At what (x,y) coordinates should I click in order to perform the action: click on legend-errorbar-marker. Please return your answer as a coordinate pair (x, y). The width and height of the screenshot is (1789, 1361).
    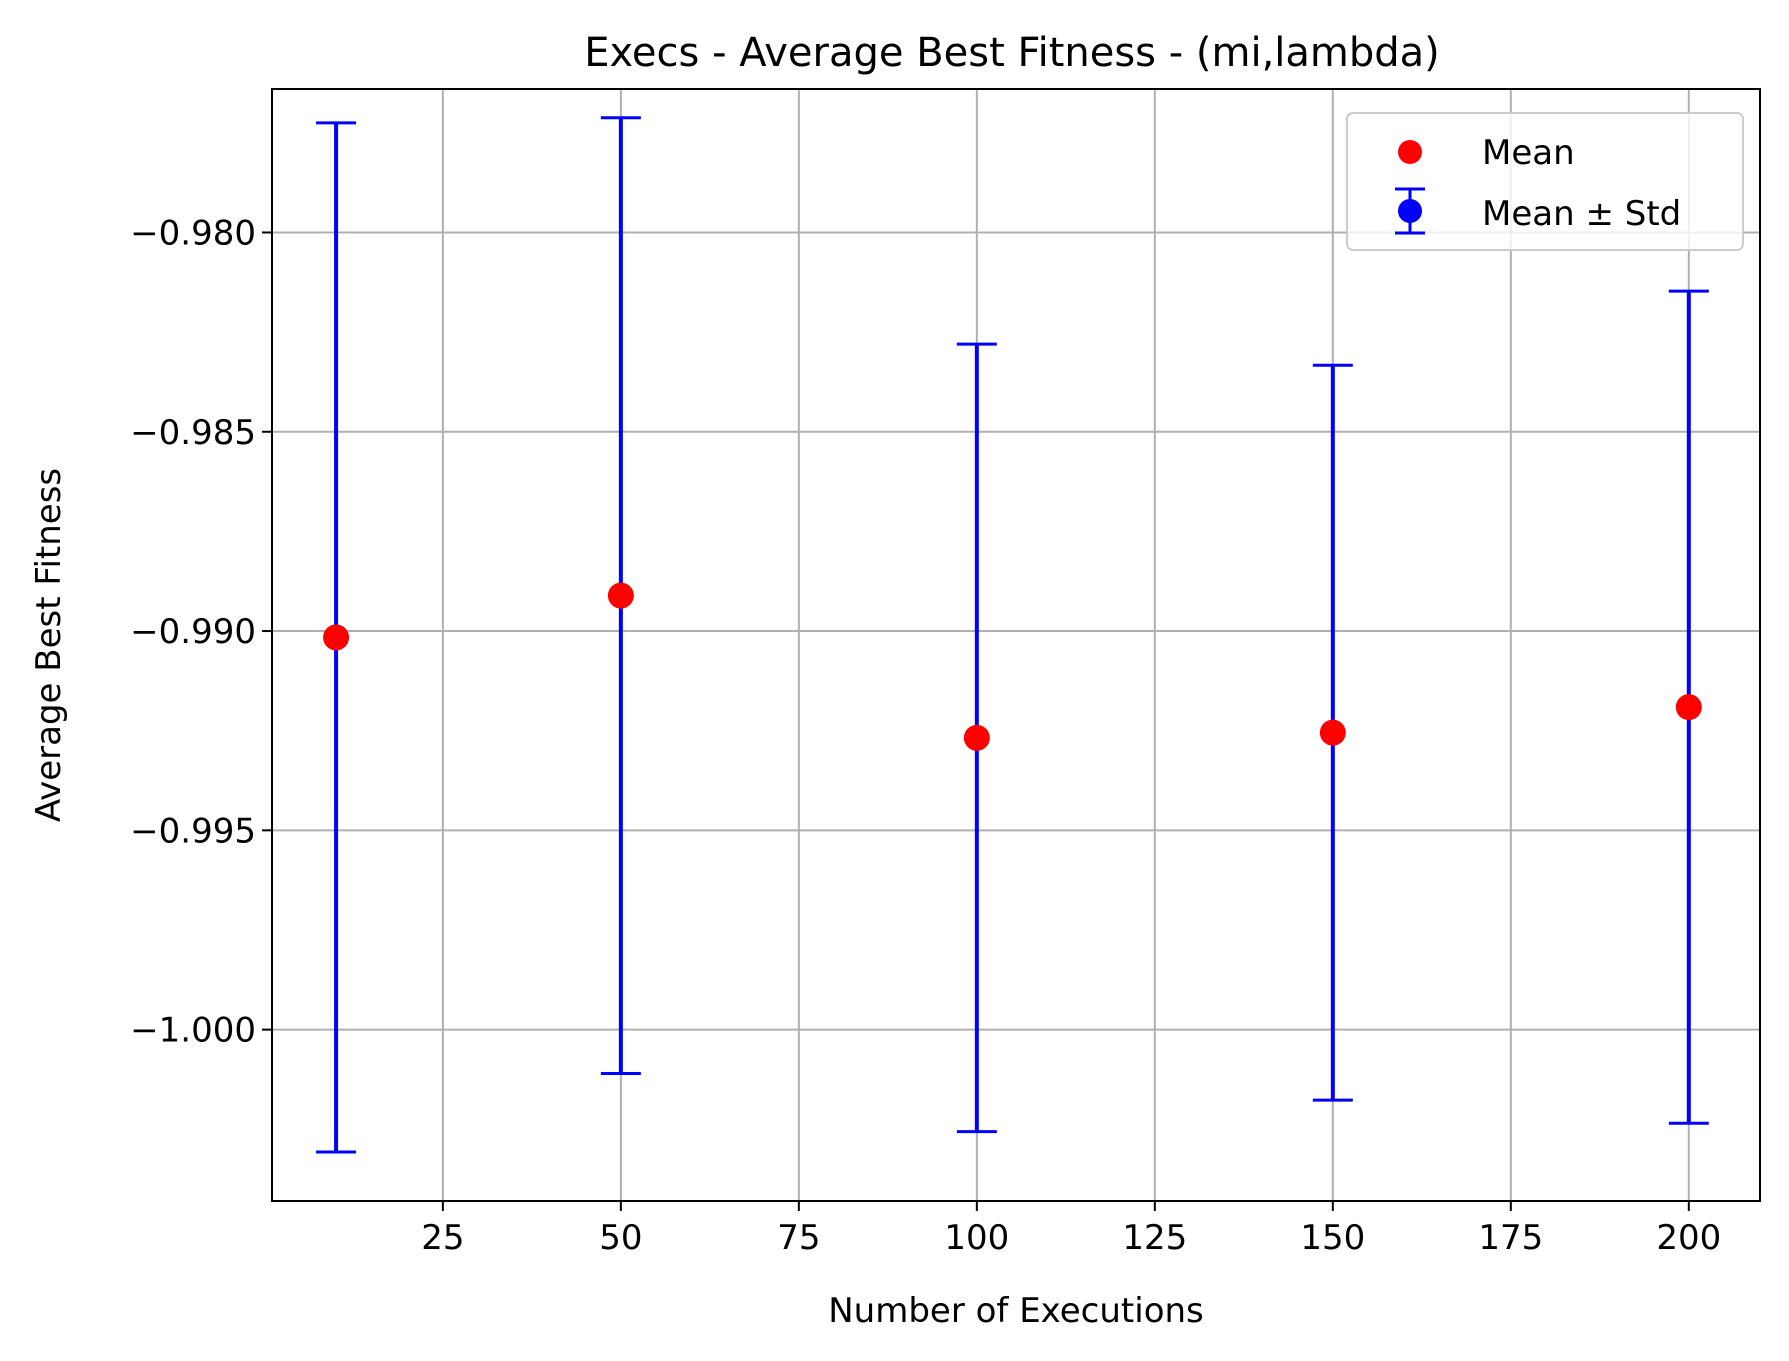
    Looking at the image, I should click on (1410, 211).